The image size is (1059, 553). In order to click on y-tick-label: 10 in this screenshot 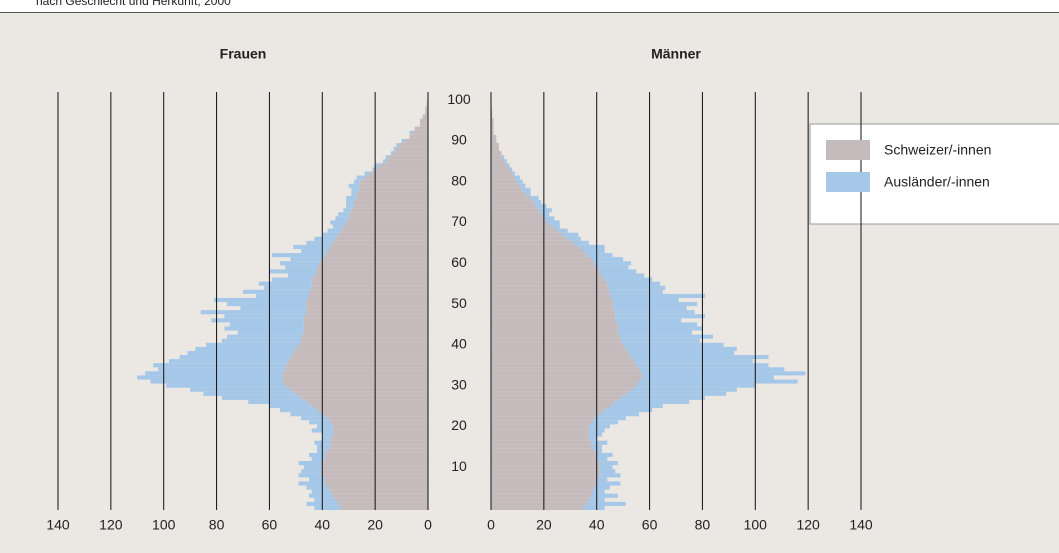, I will do `click(459, 466)`.